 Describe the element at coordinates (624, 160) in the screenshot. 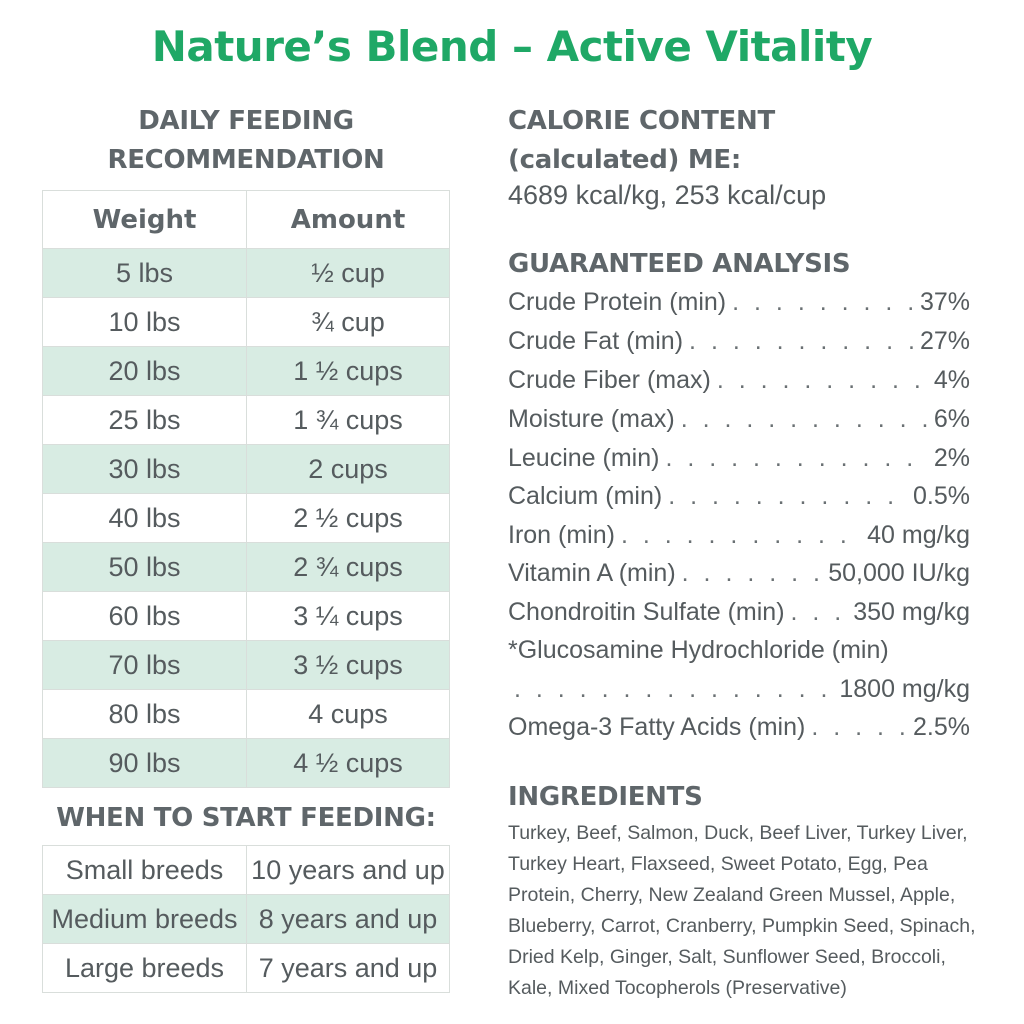

I see `calorie-heading-line2: (calculated) ME:` at that location.